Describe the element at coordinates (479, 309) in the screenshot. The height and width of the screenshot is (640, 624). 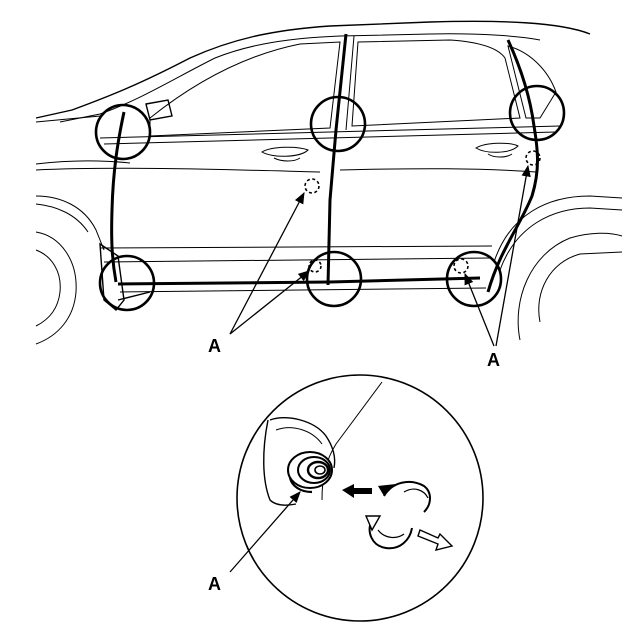
I see `leader-arrow-right-a-lower` at that location.